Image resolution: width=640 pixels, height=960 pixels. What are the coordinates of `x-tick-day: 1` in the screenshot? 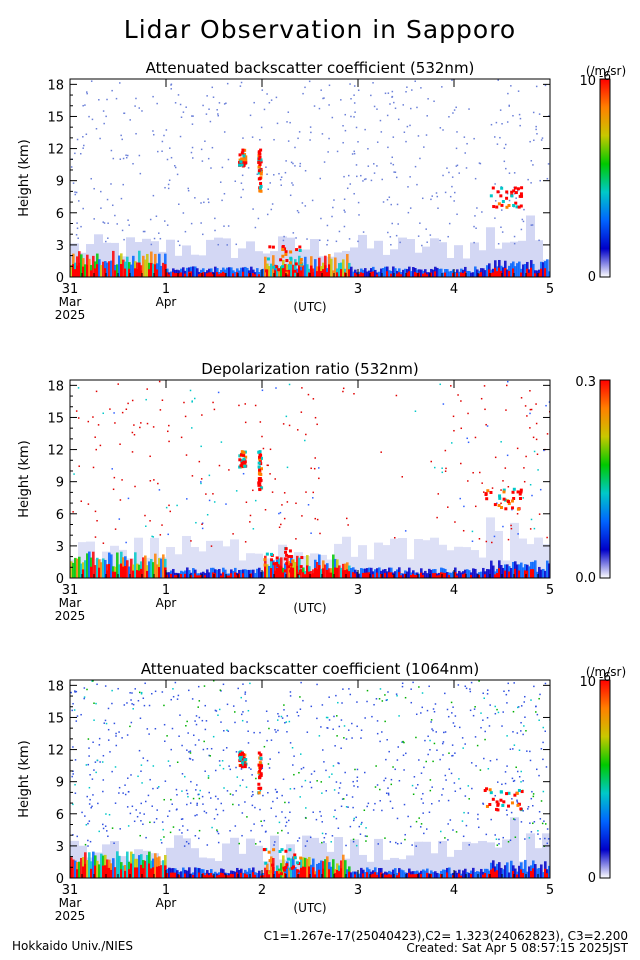 It's located at (166, 590).